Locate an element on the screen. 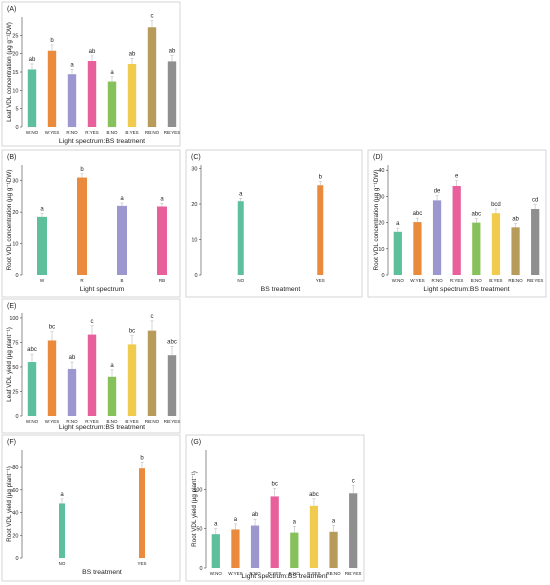  panel-b-y-tick-label: 10 is located at coordinates (15, 245).